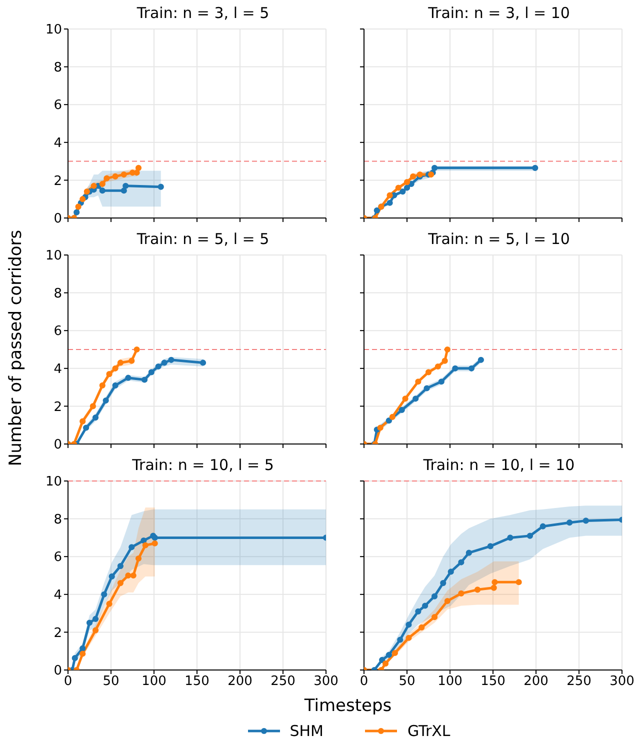  What do you see at coordinates (203, 240) in the screenshot?
I see `chart-title: Train: n = 5, l = 5` at bounding box center [203, 240].